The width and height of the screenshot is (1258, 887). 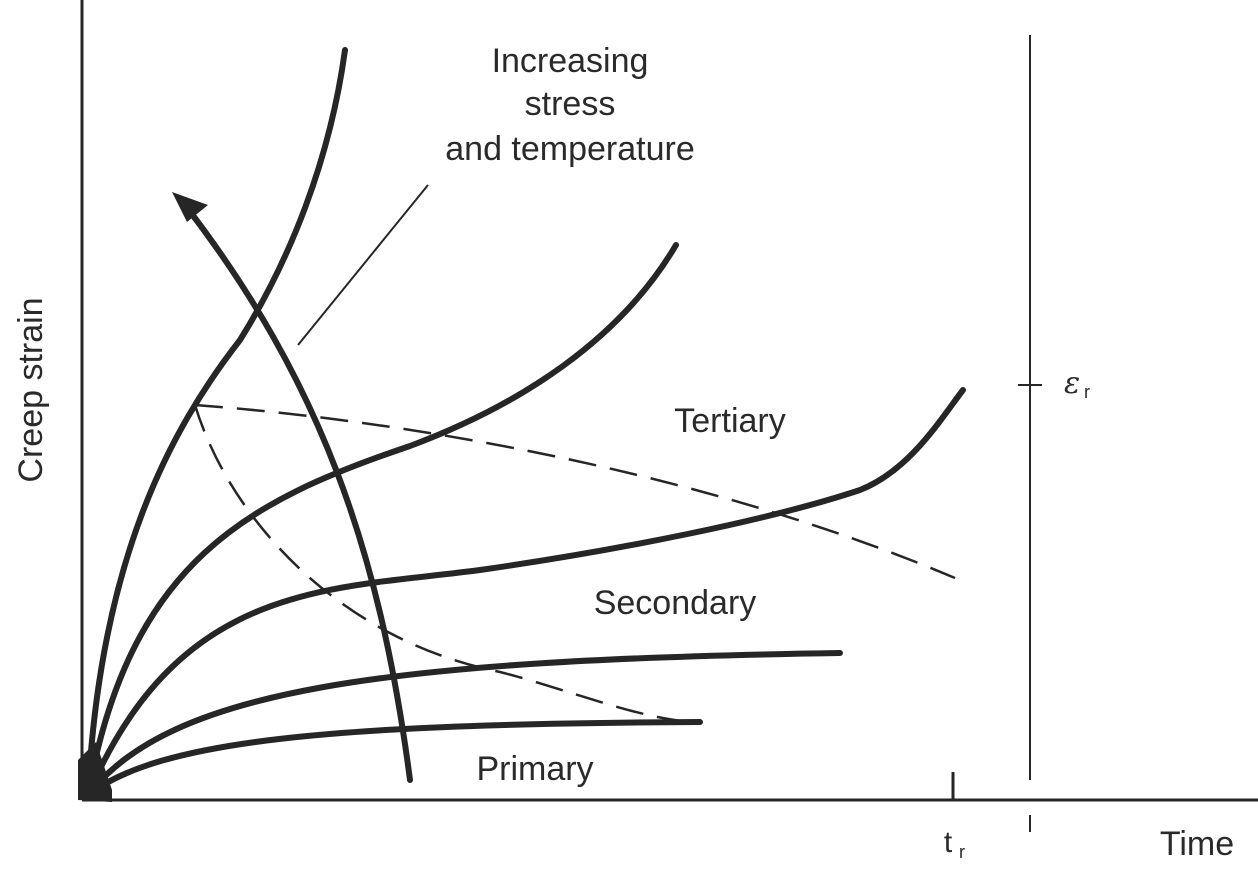 I want to click on primary-secondary-boundary, so click(x=442, y=564).